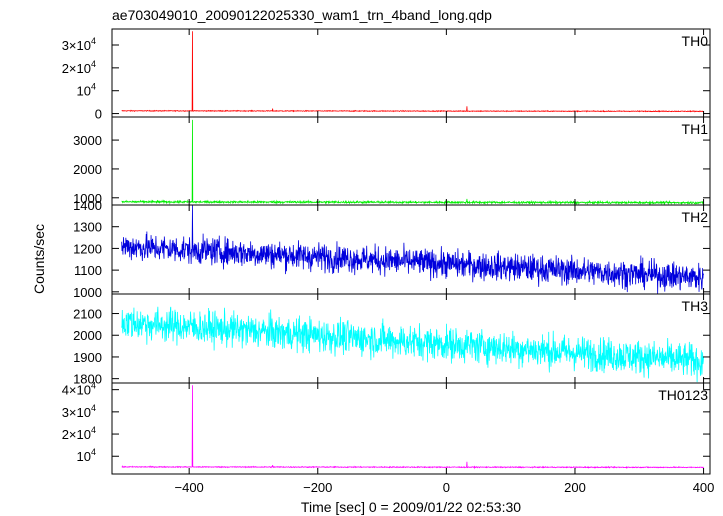 This screenshot has height=516, width=723. I want to click on y-tick-label-mantissa: 0, so click(98, 114).